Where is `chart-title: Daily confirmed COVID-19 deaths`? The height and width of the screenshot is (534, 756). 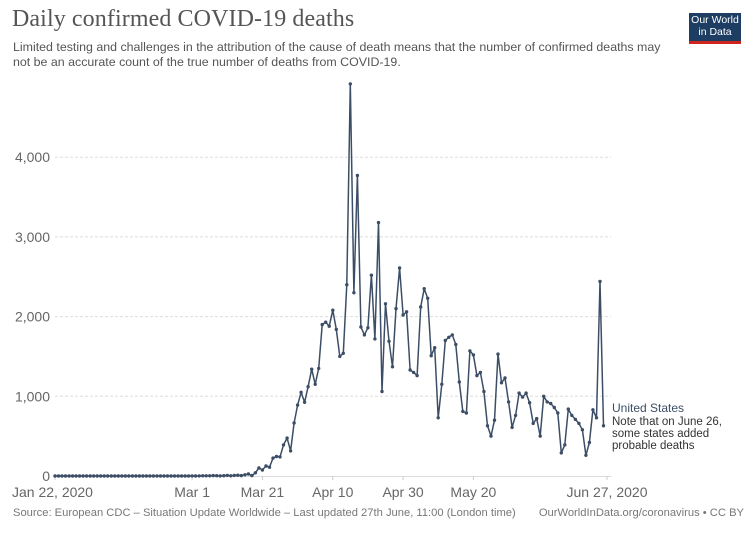
chart-title: Daily confirmed COVID-19 deaths is located at coordinates (183, 19).